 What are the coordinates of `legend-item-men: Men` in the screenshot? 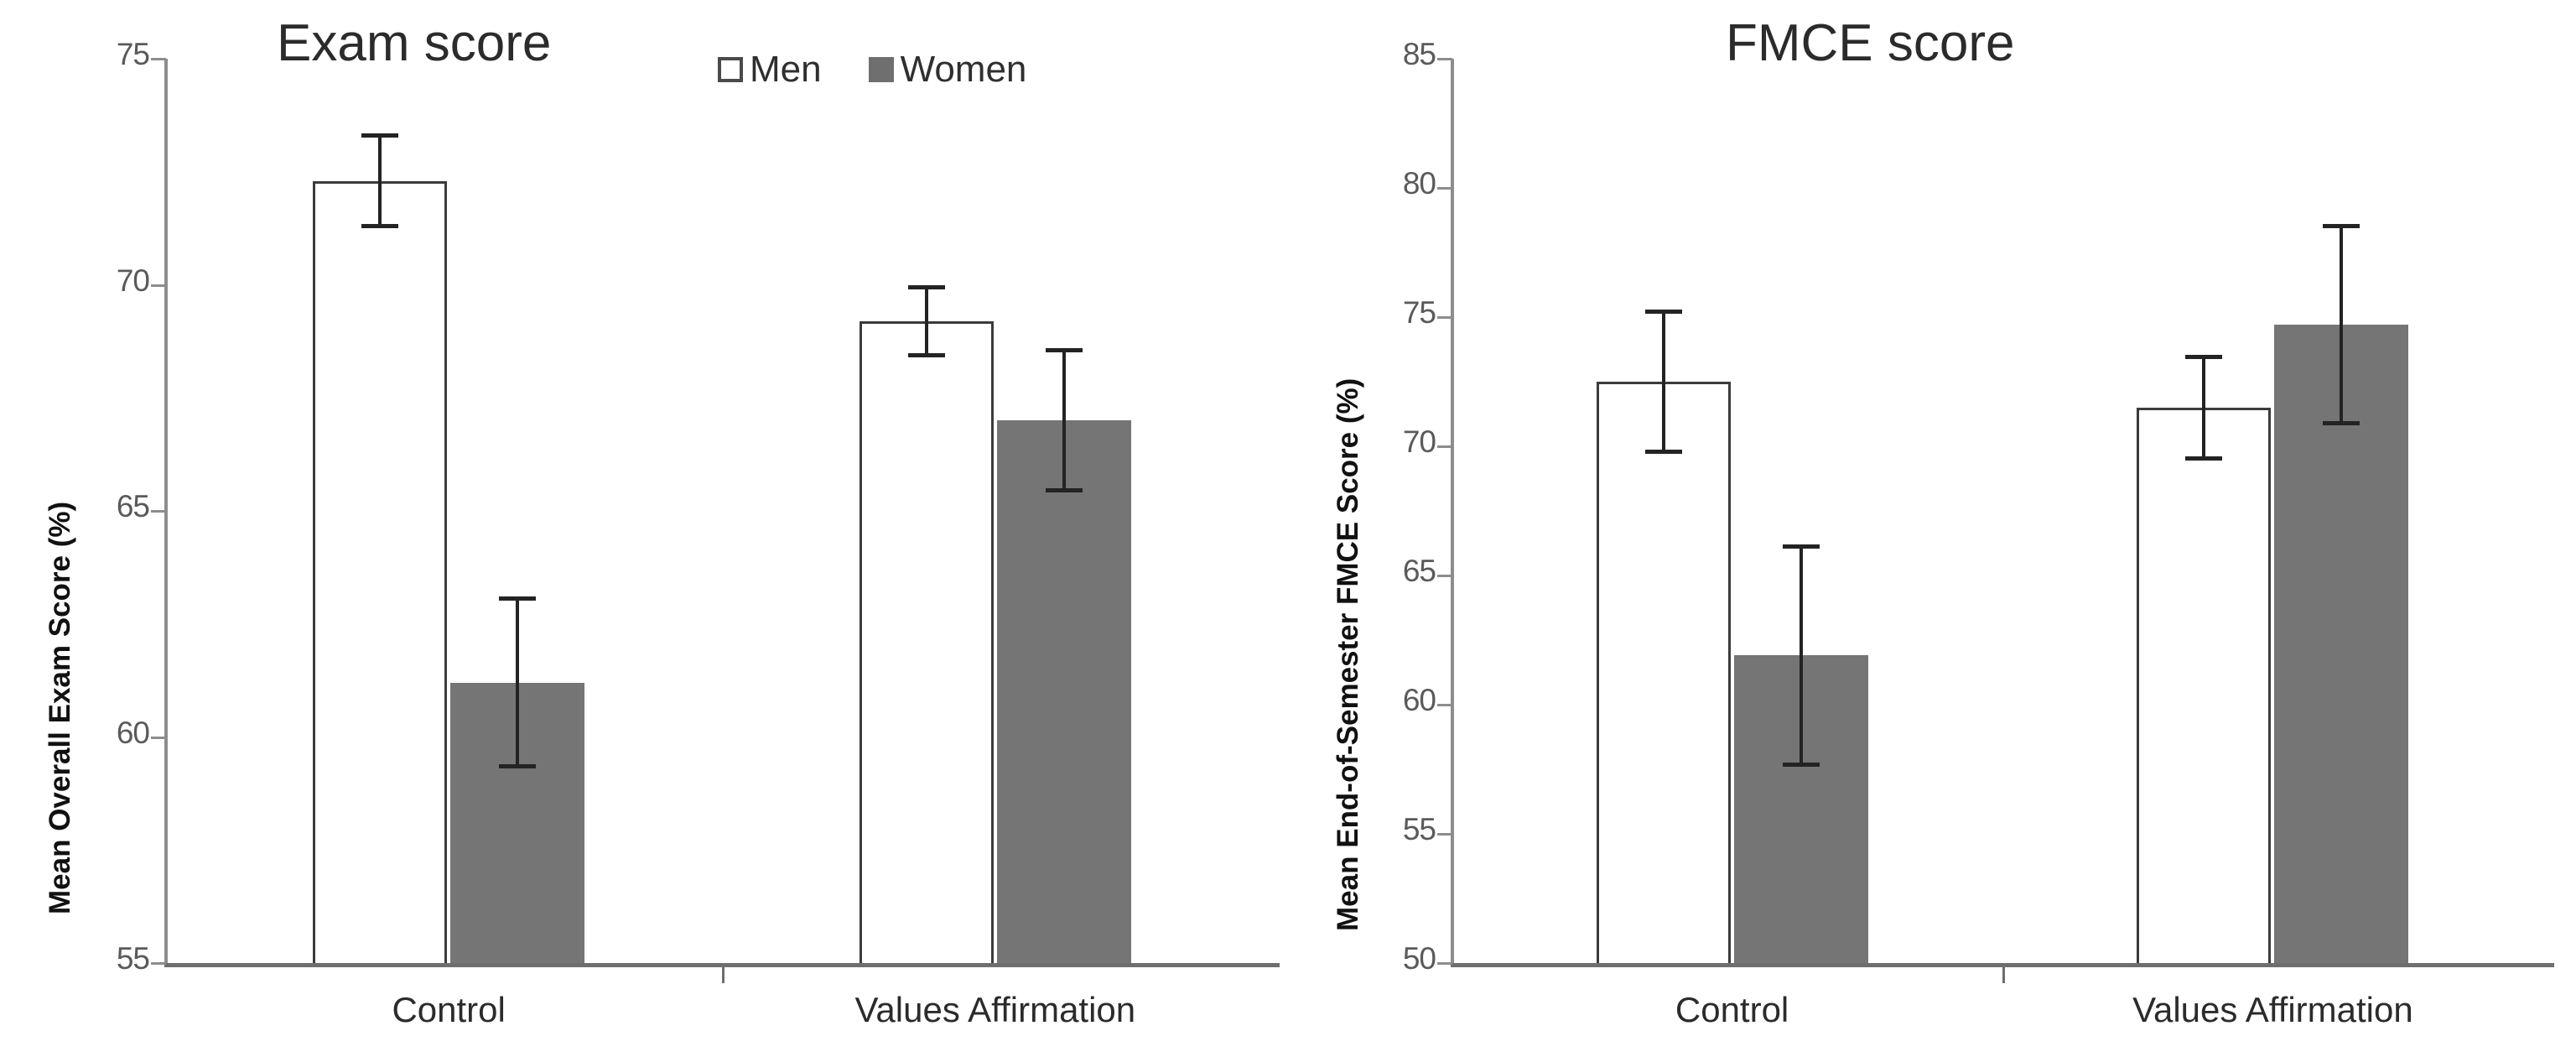 It's located at (770, 70).